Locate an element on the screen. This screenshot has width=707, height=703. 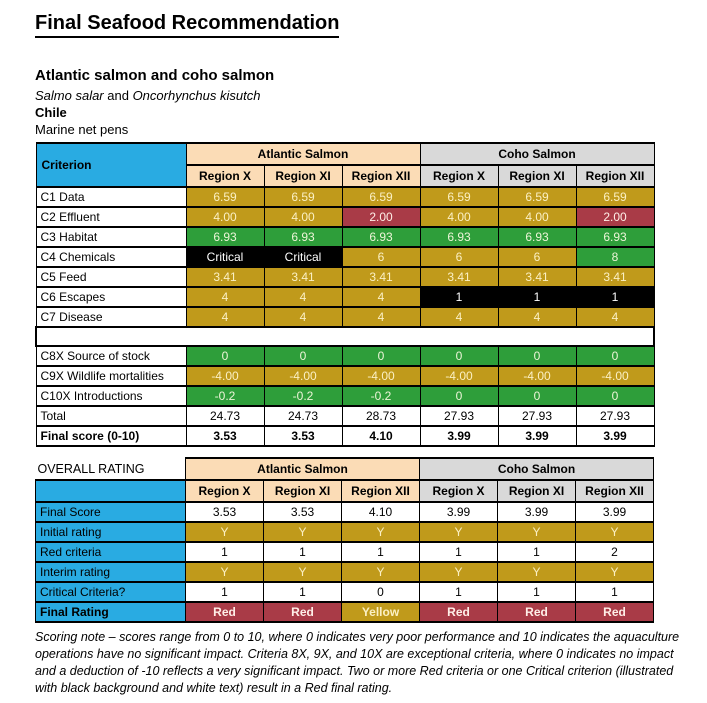
value-cell: 4.10 is located at coordinates (381, 436).